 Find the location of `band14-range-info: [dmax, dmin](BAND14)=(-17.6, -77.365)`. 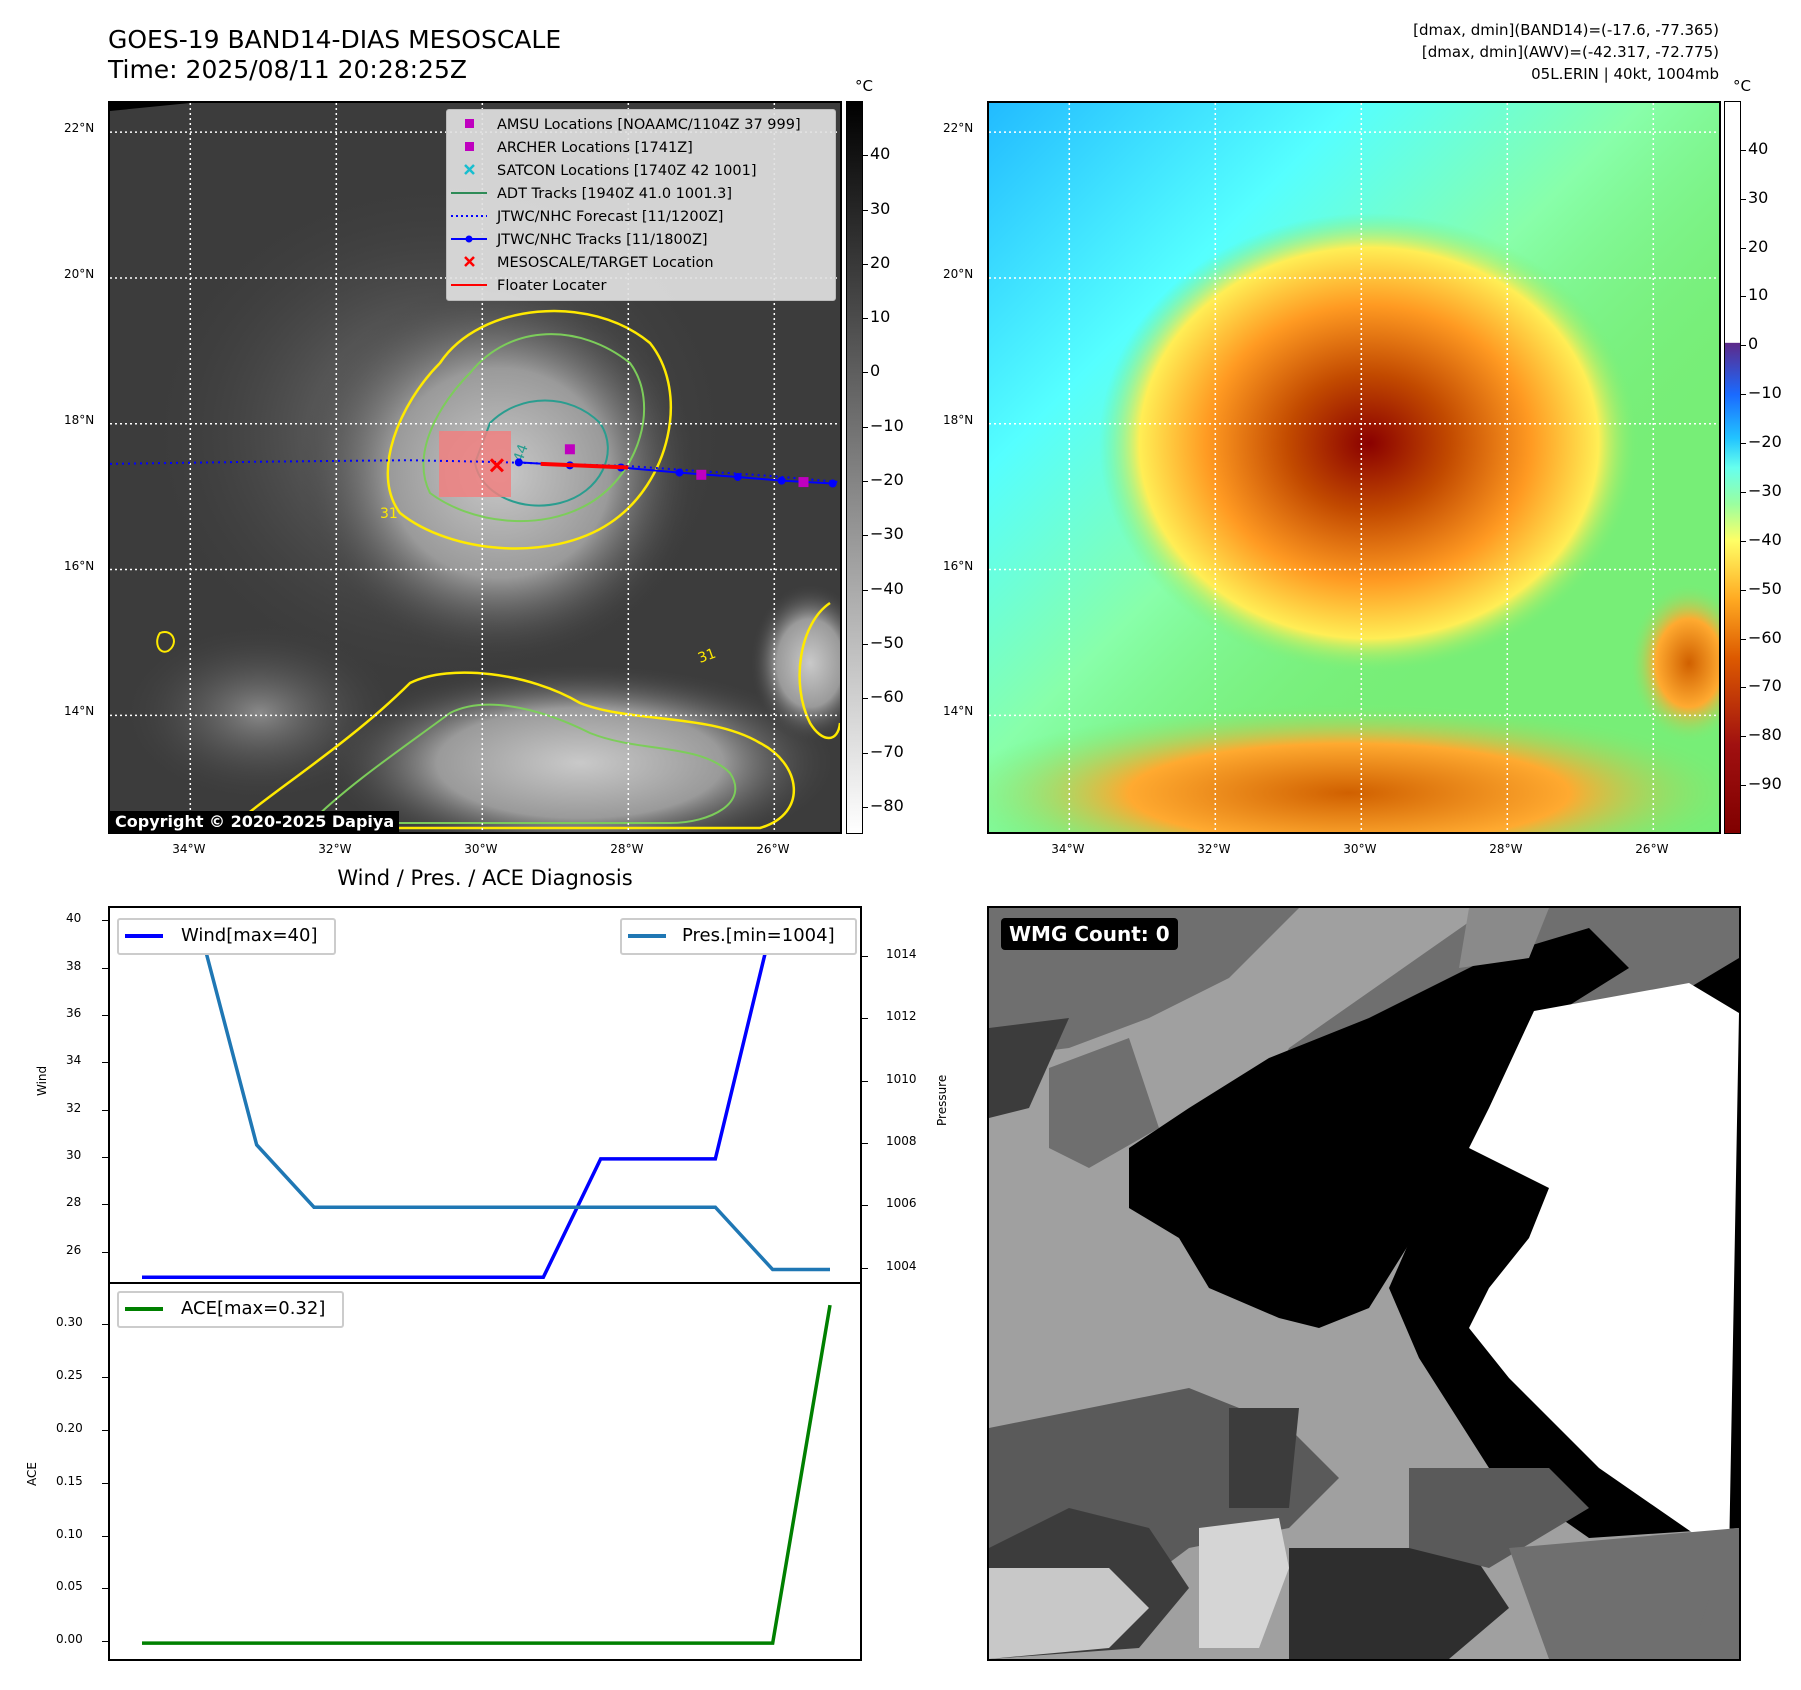

band14-range-info: [dmax, dmin](BAND14)=(-17.6, -77.365) is located at coordinates (1566, 30).